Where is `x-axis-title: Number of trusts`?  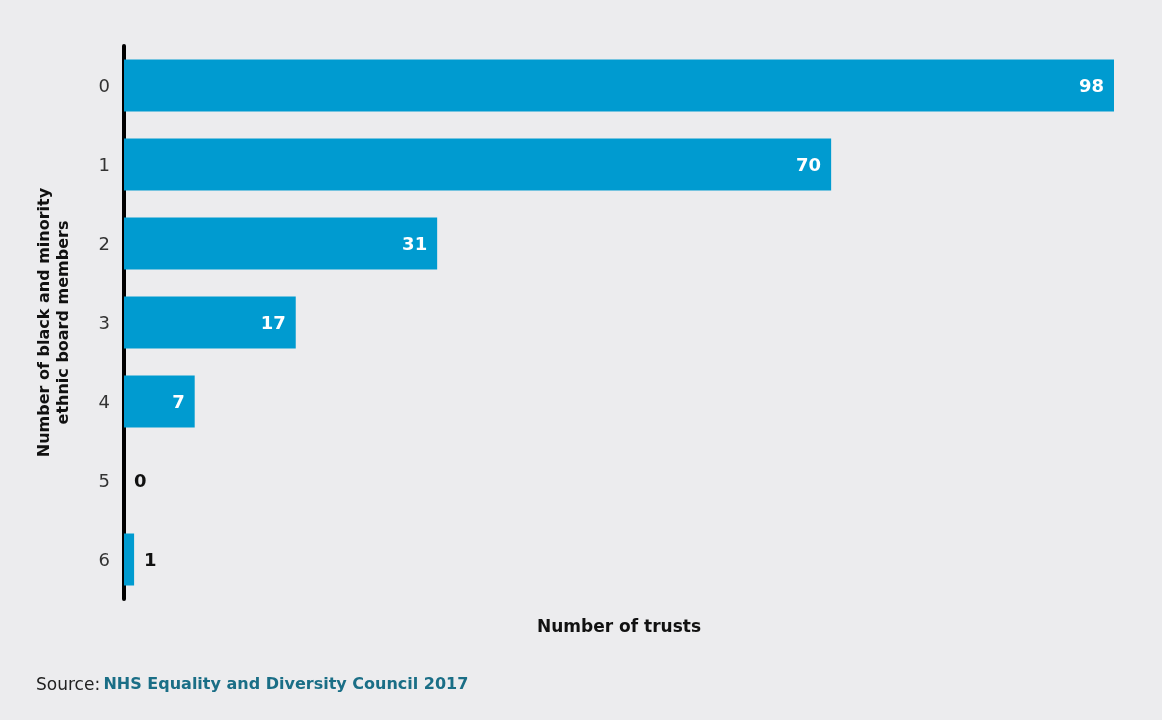
x-axis-title: Number of trusts is located at coordinates (619, 625).